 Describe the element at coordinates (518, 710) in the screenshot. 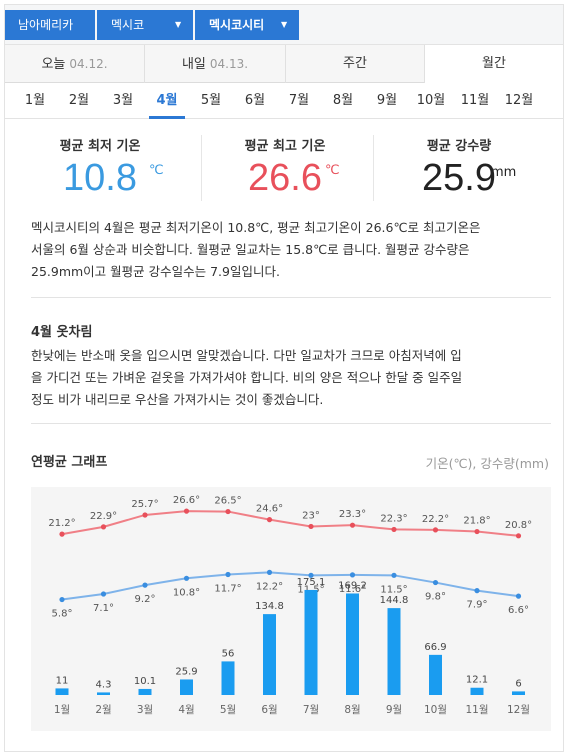

I see `x-tick-label: 12월` at that location.